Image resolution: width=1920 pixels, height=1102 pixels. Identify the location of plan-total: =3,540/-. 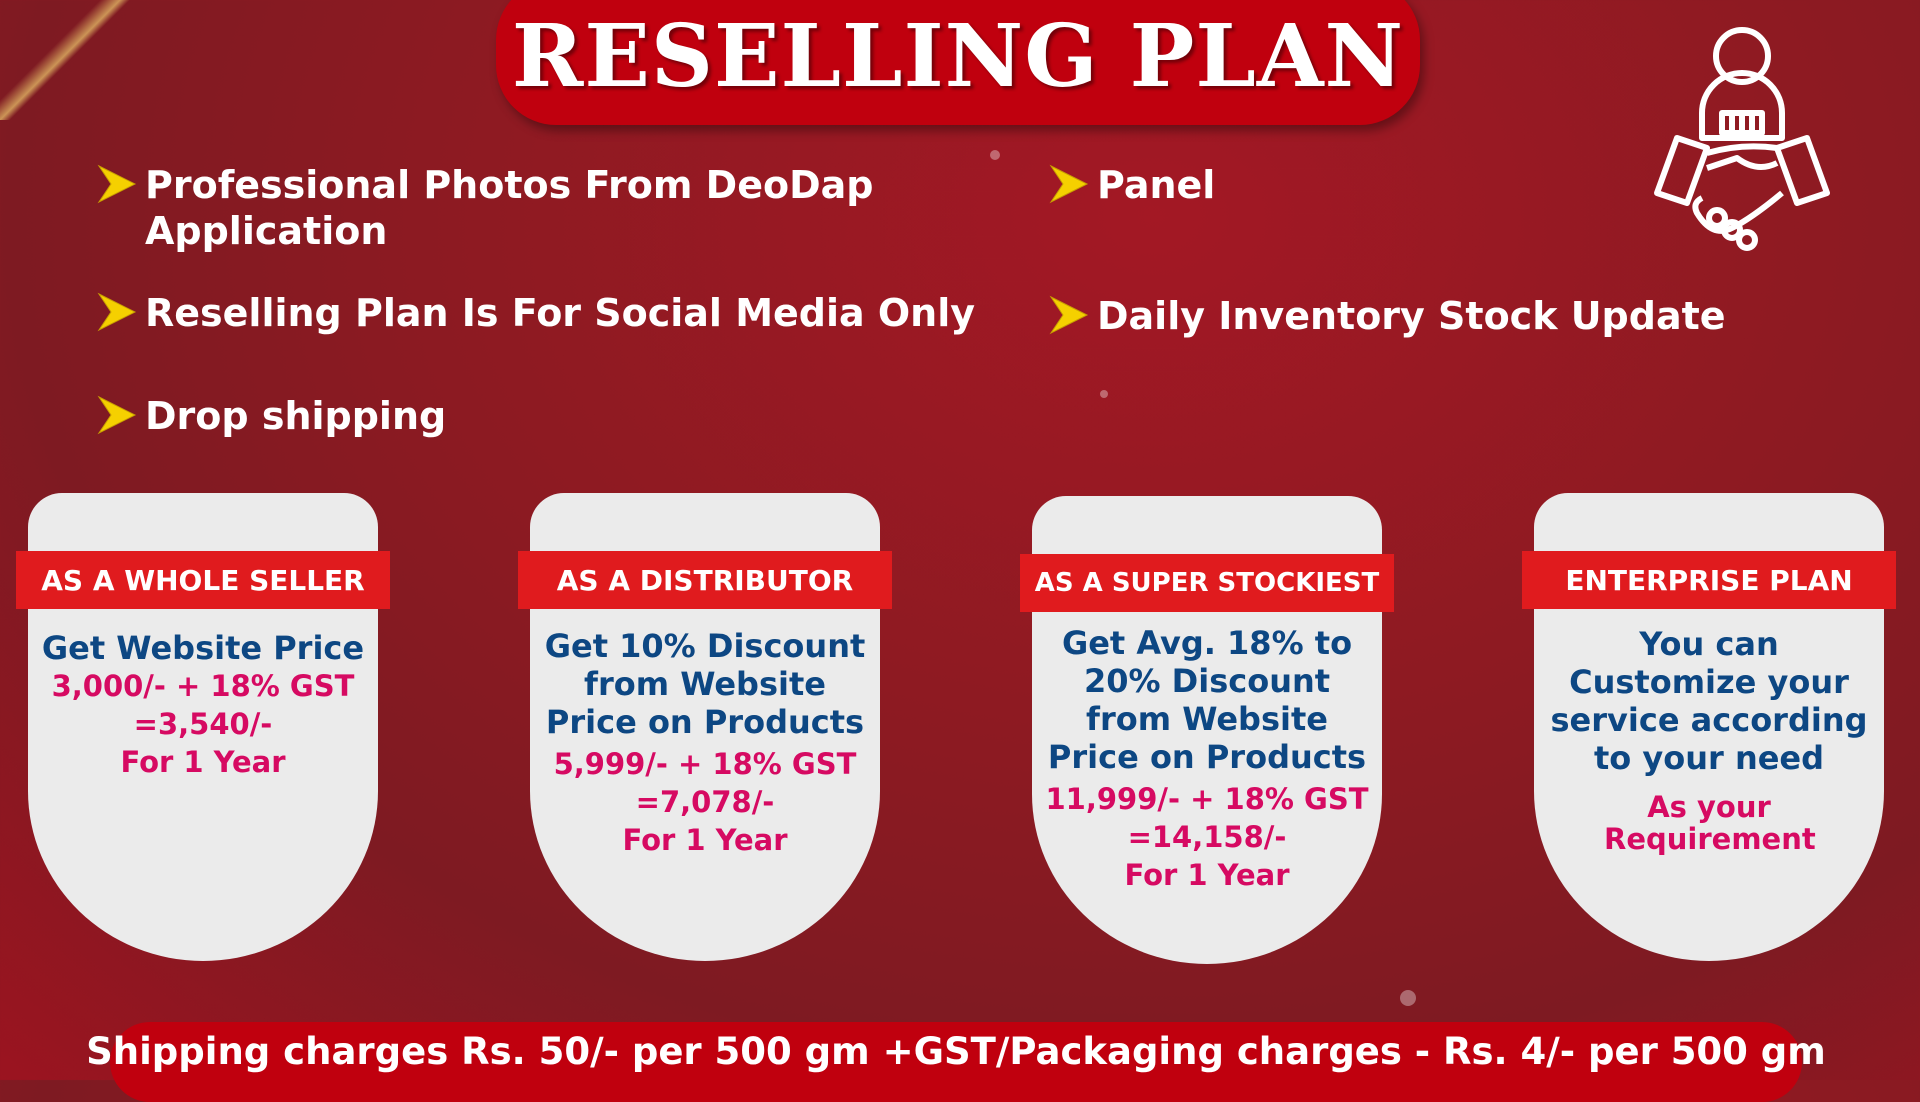
(203, 724).